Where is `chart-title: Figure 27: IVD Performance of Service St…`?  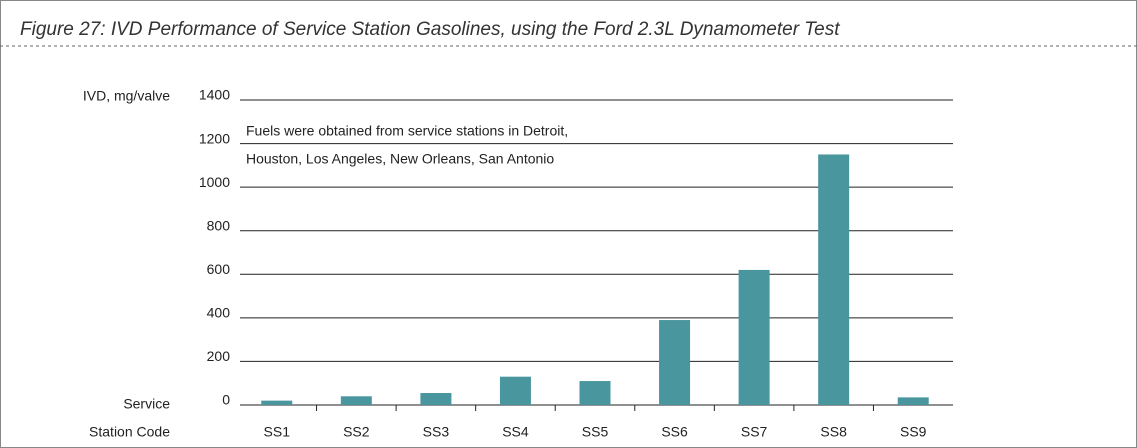 chart-title: Figure 27: IVD Performance of Service St… is located at coordinates (430, 29).